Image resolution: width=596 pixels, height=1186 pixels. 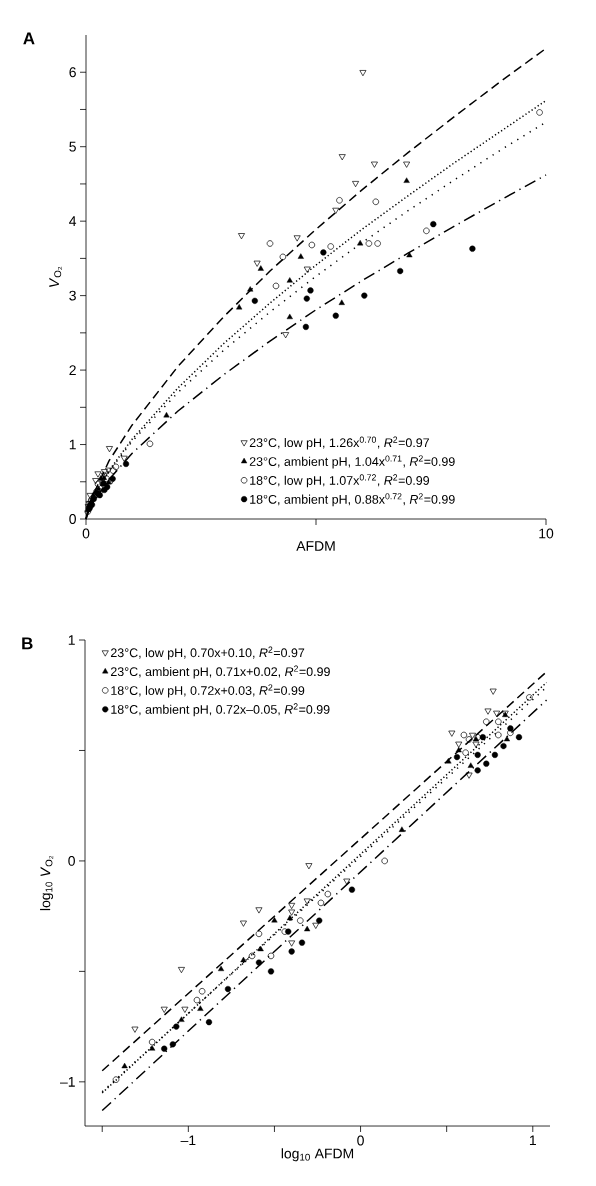 I want to click on x-axis-title: log$_{10}$ AFDM, so click(x=317, y=1155).